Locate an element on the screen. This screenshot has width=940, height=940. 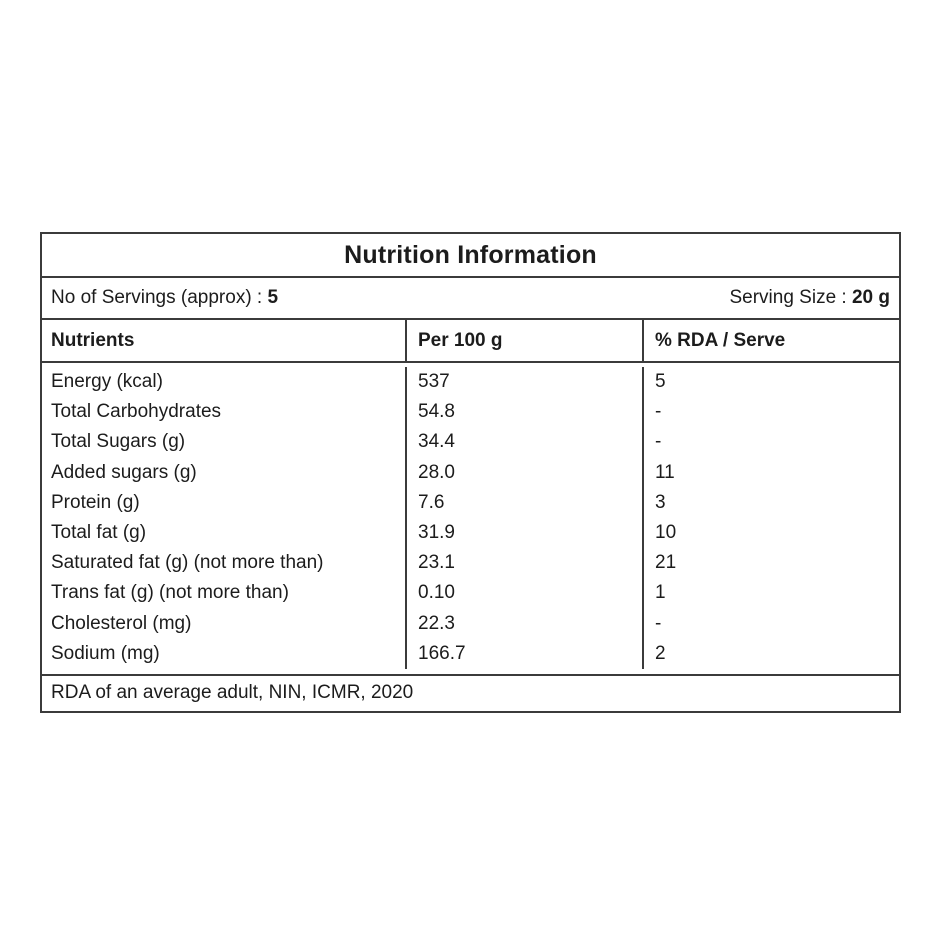
table-title: Nutrition Information is located at coordinates (470, 256).